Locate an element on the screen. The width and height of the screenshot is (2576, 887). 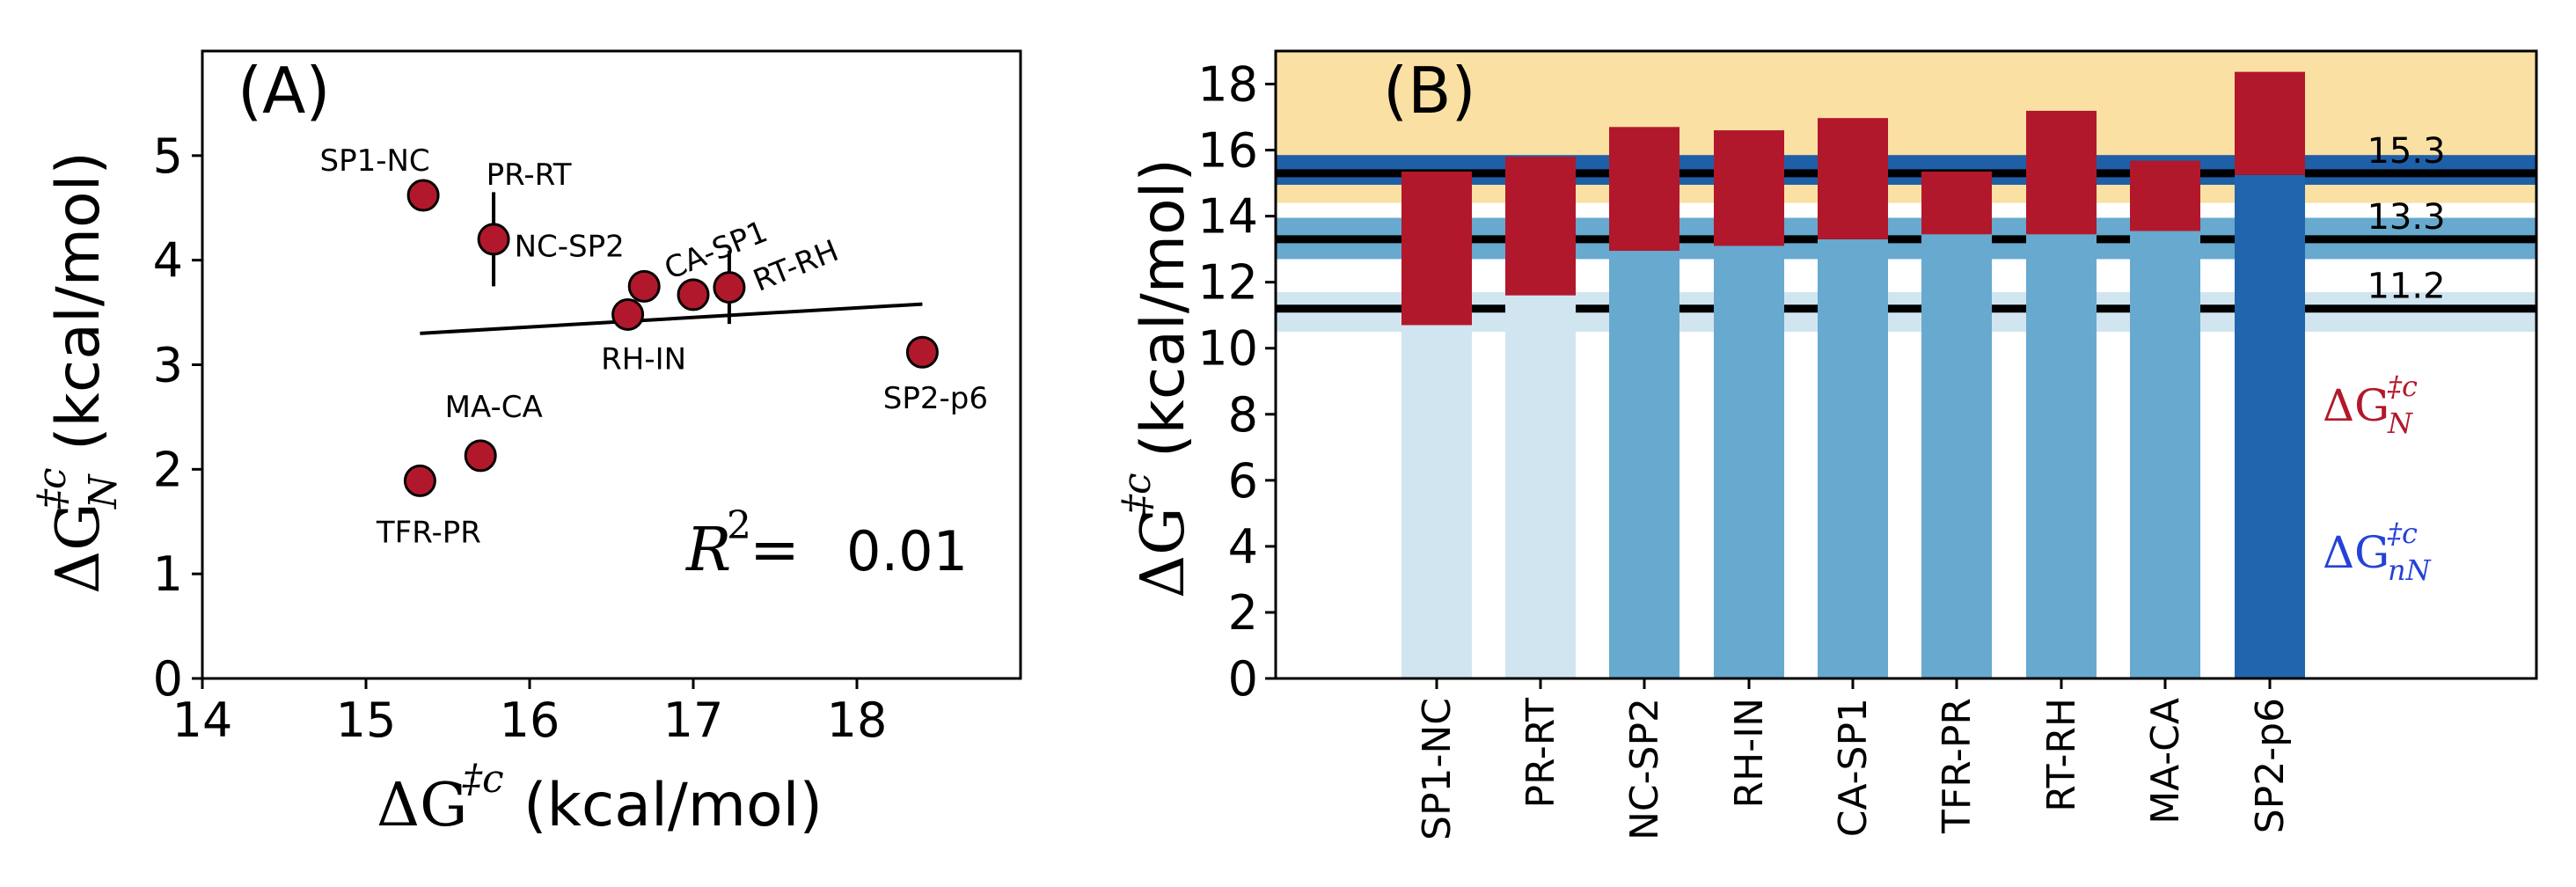
category-label: SP1-NC is located at coordinates (1437, 769).